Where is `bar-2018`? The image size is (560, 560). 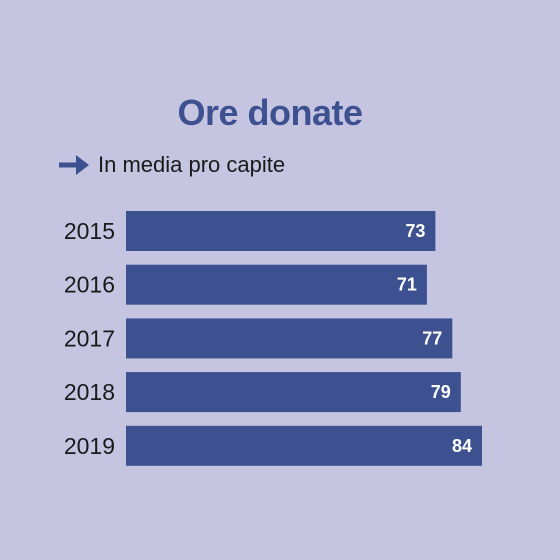
bar-2018 is located at coordinates (293, 392).